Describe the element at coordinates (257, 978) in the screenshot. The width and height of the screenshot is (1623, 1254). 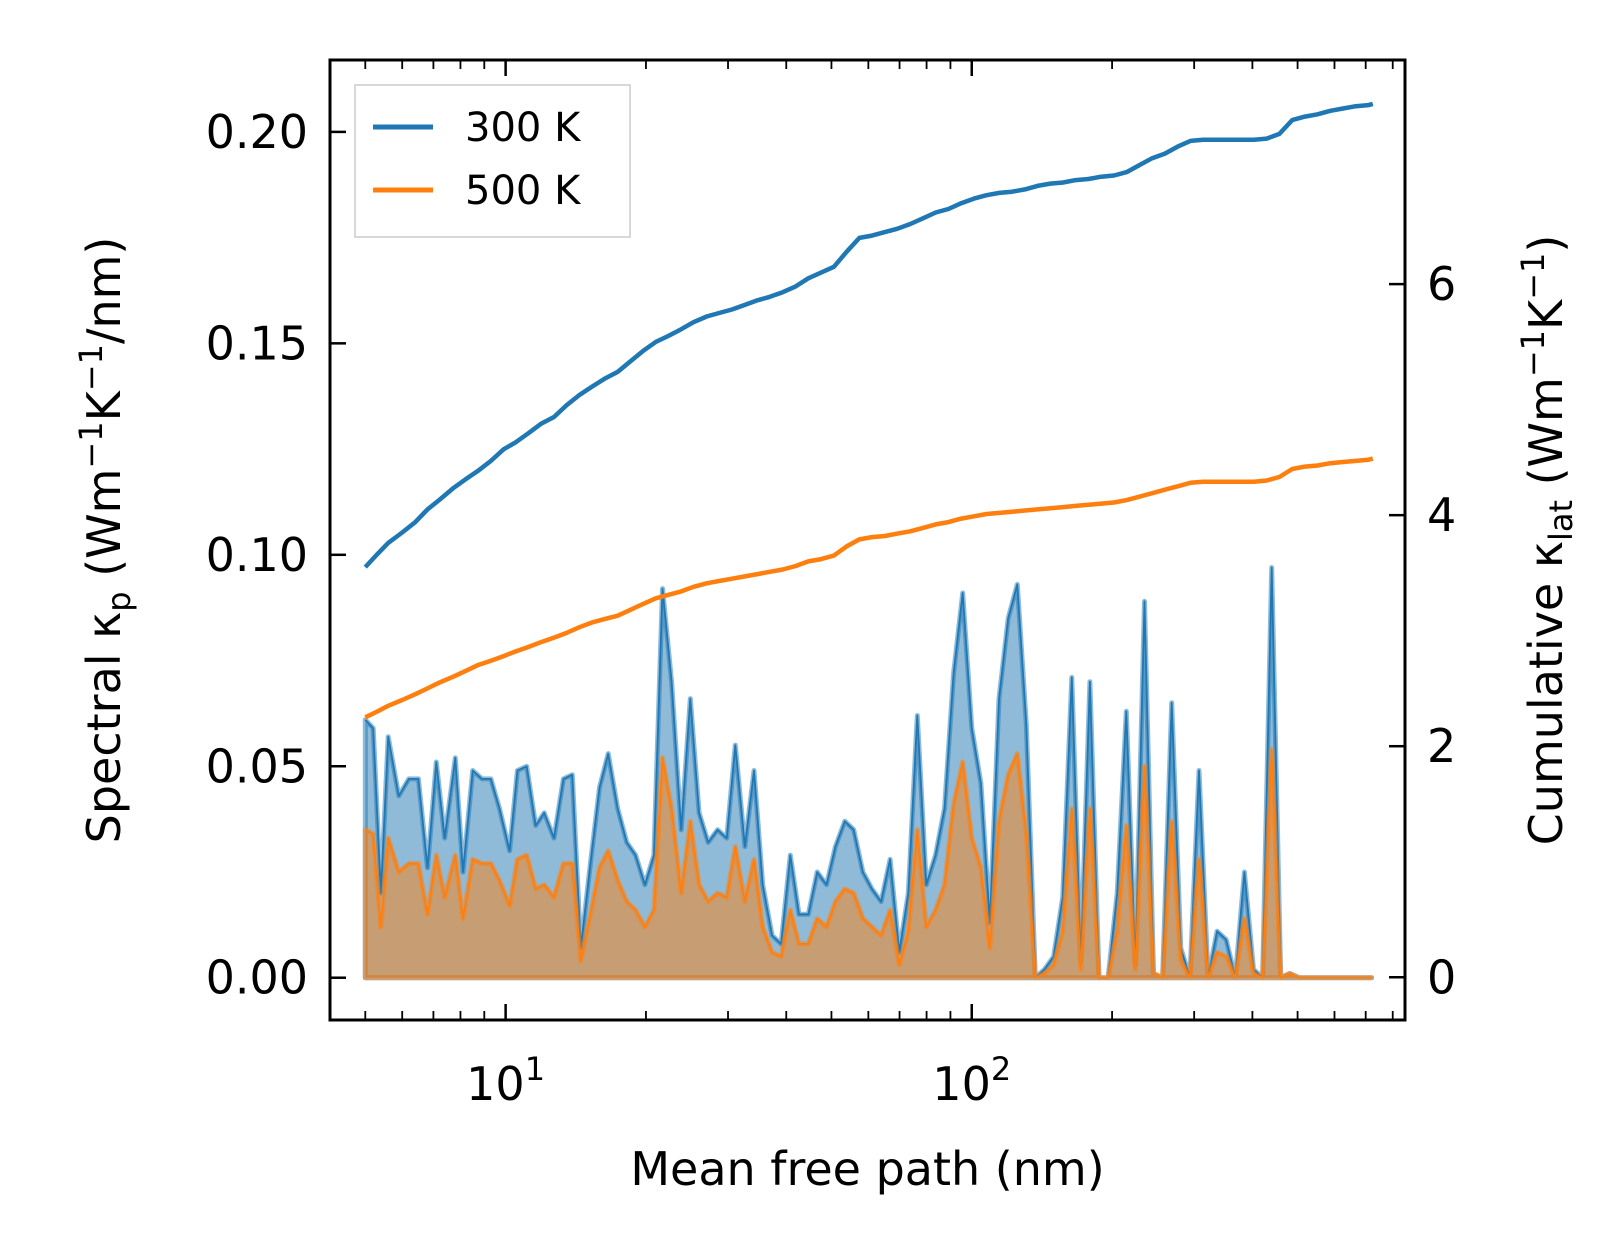
I see `left-y-tick-label: 0.00` at that location.